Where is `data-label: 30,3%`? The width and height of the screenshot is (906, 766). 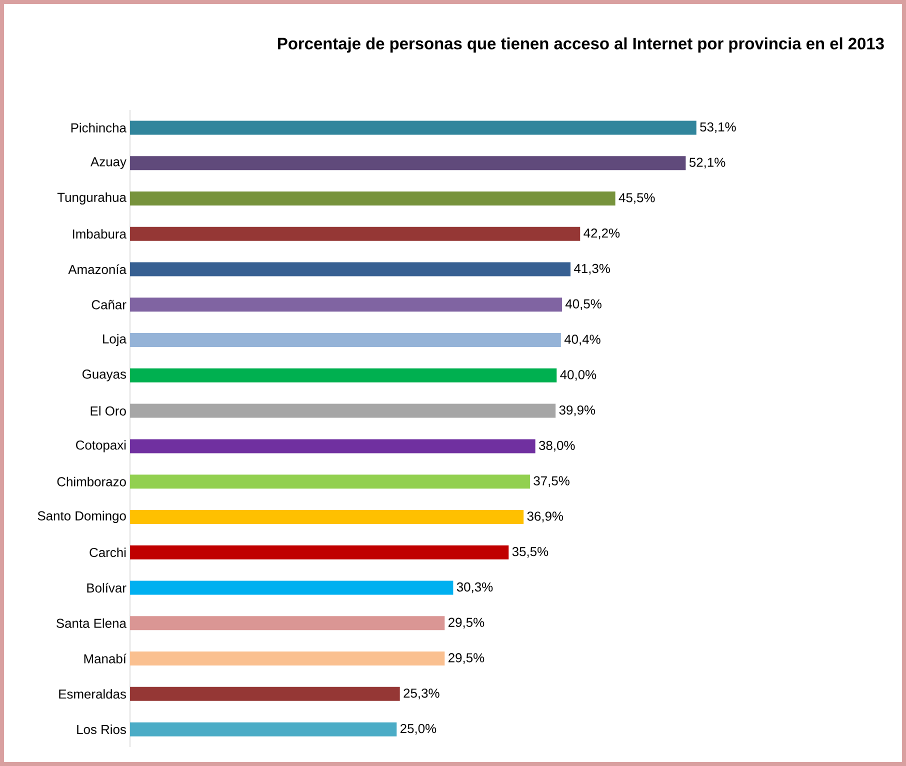 data-label: 30,3% is located at coordinates (474, 588).